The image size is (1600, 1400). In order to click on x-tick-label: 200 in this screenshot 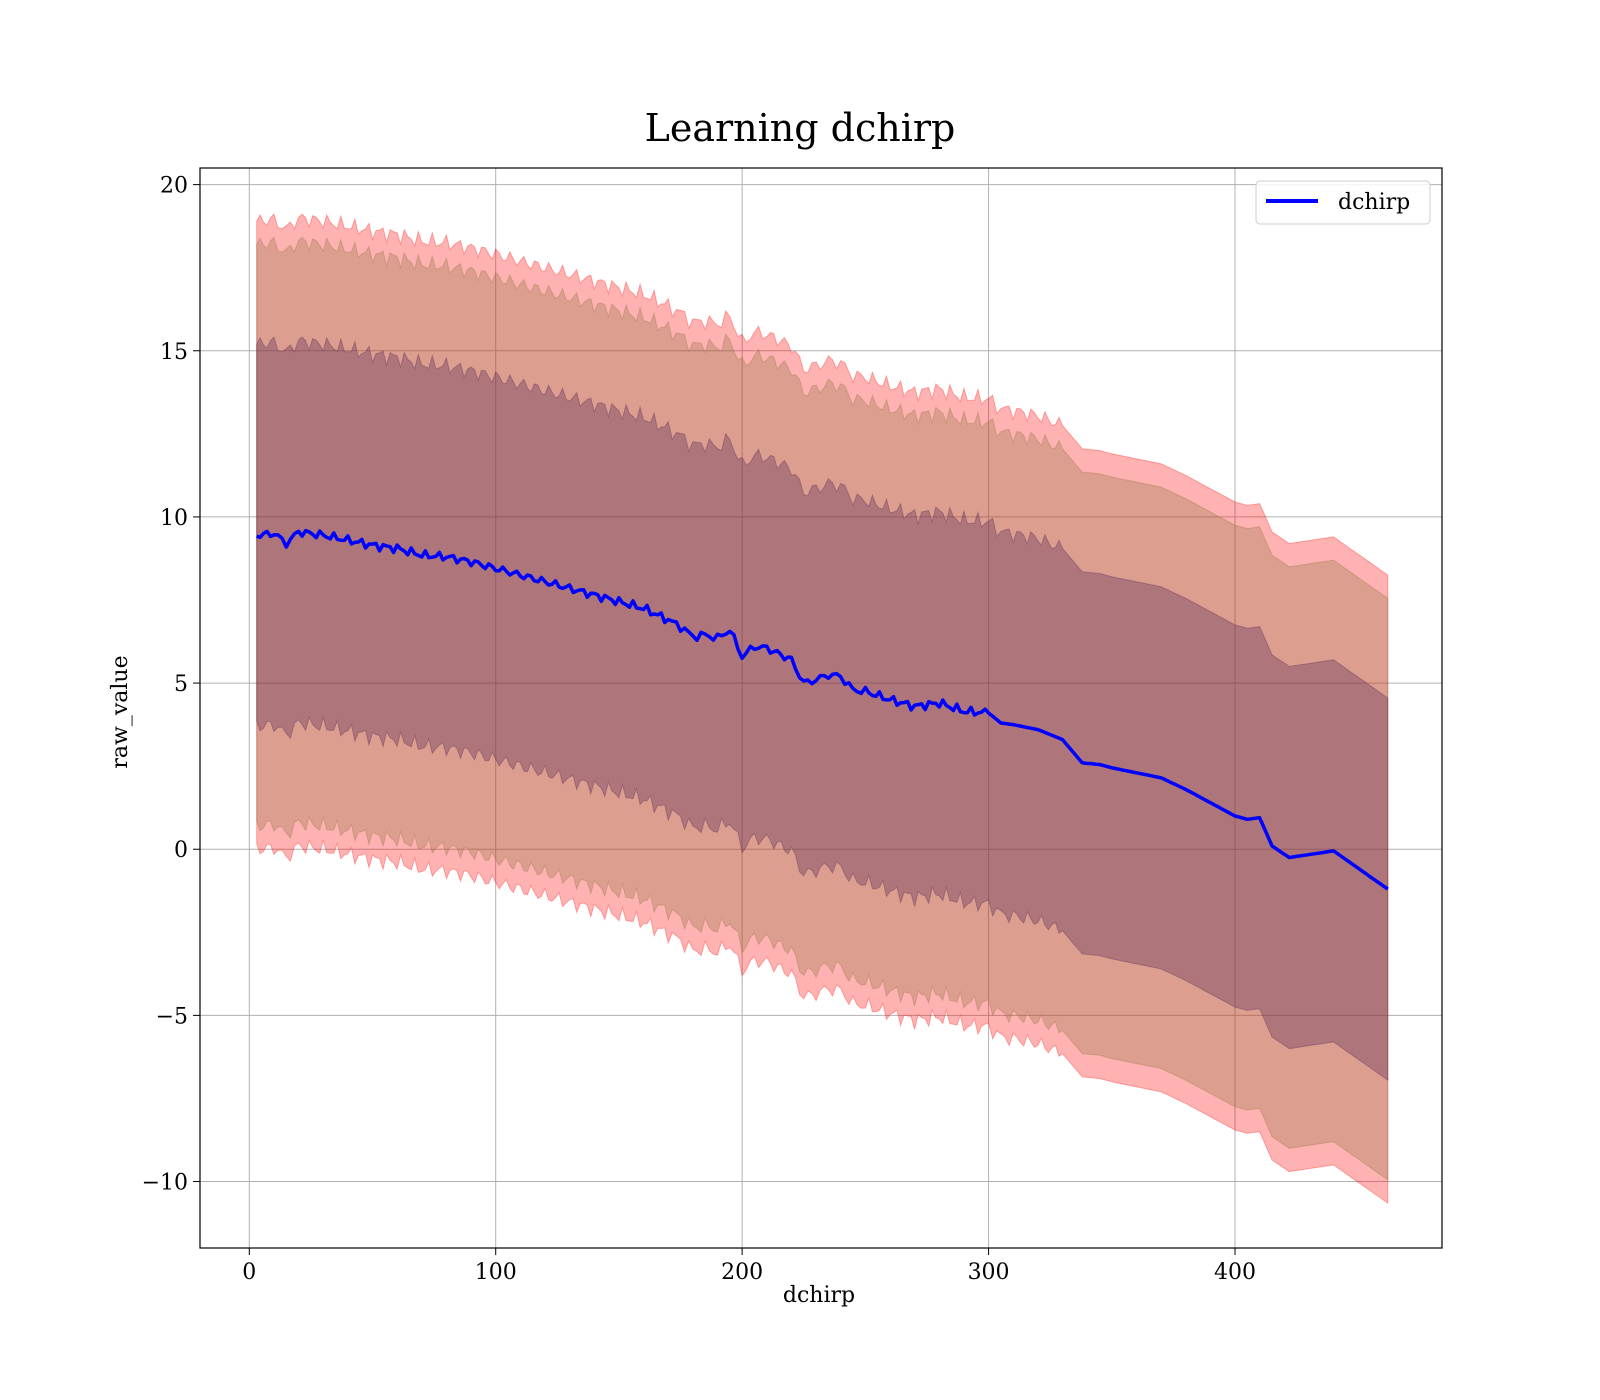, I will do `click(742, 1272)`.